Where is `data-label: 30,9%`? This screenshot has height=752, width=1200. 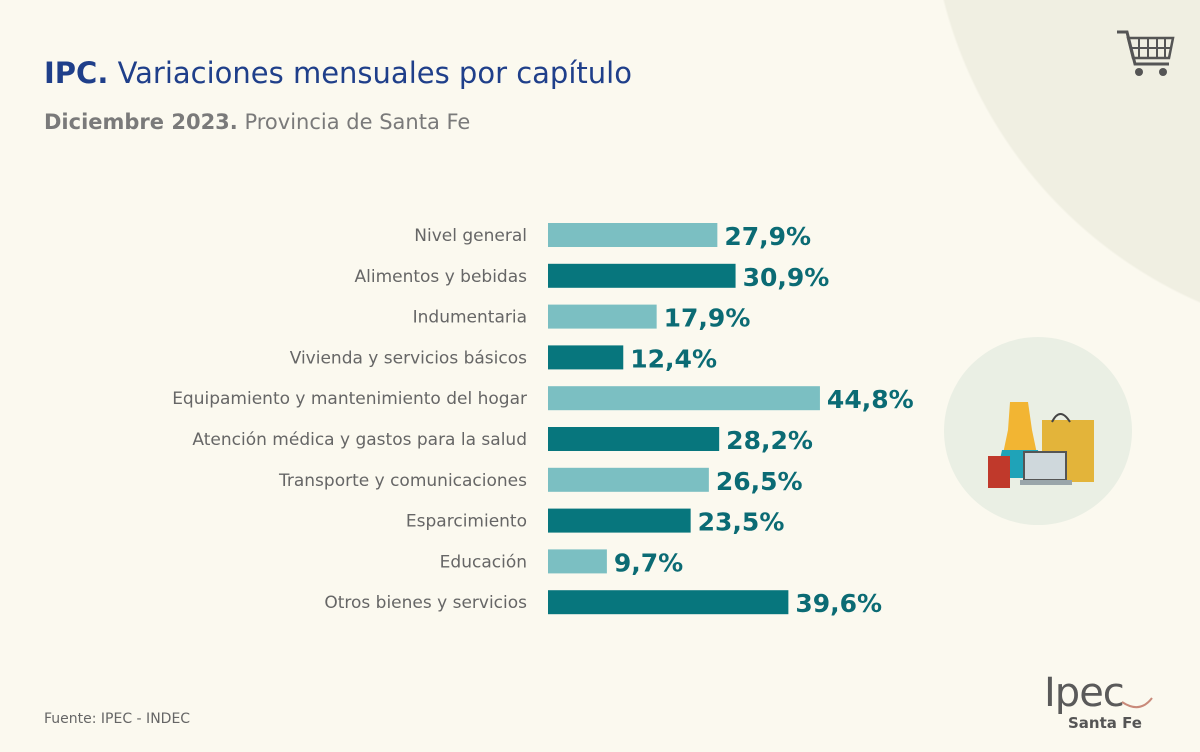
data-label: 30,9% is located at coordinates (786, 277).